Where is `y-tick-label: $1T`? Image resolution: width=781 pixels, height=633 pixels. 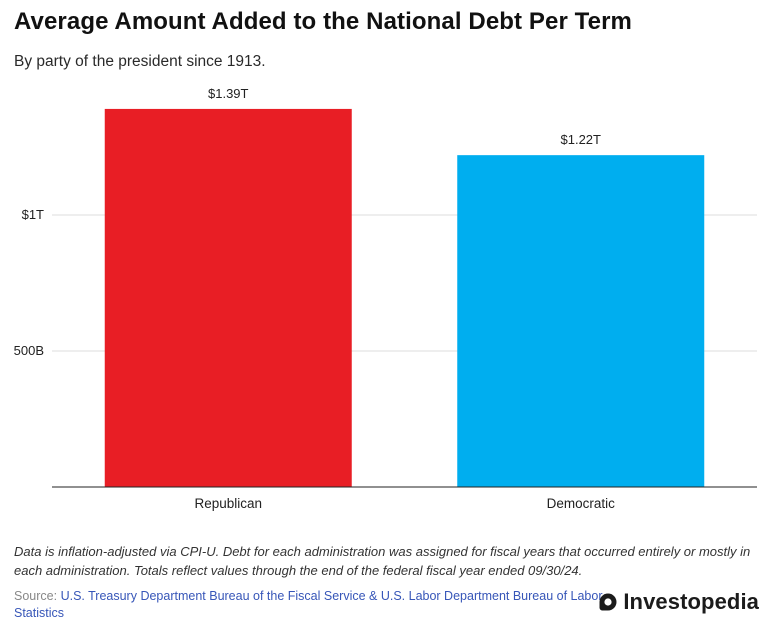 y-tick-label: $1T is located at coordinates (33, 214).